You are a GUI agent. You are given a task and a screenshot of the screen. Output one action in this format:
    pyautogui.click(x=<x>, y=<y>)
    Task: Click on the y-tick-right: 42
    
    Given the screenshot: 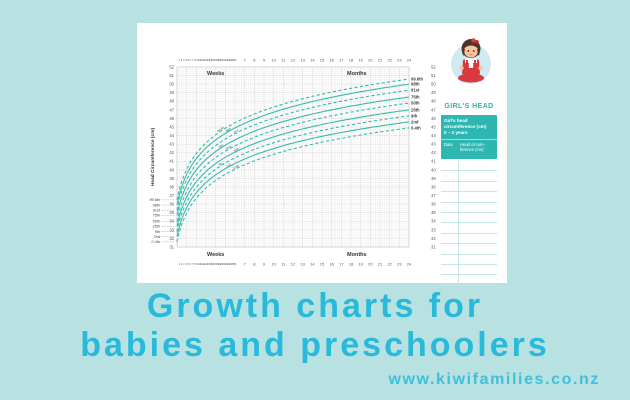 What is the action you would take?
    pyautogui.click(x=433, y=152)
    